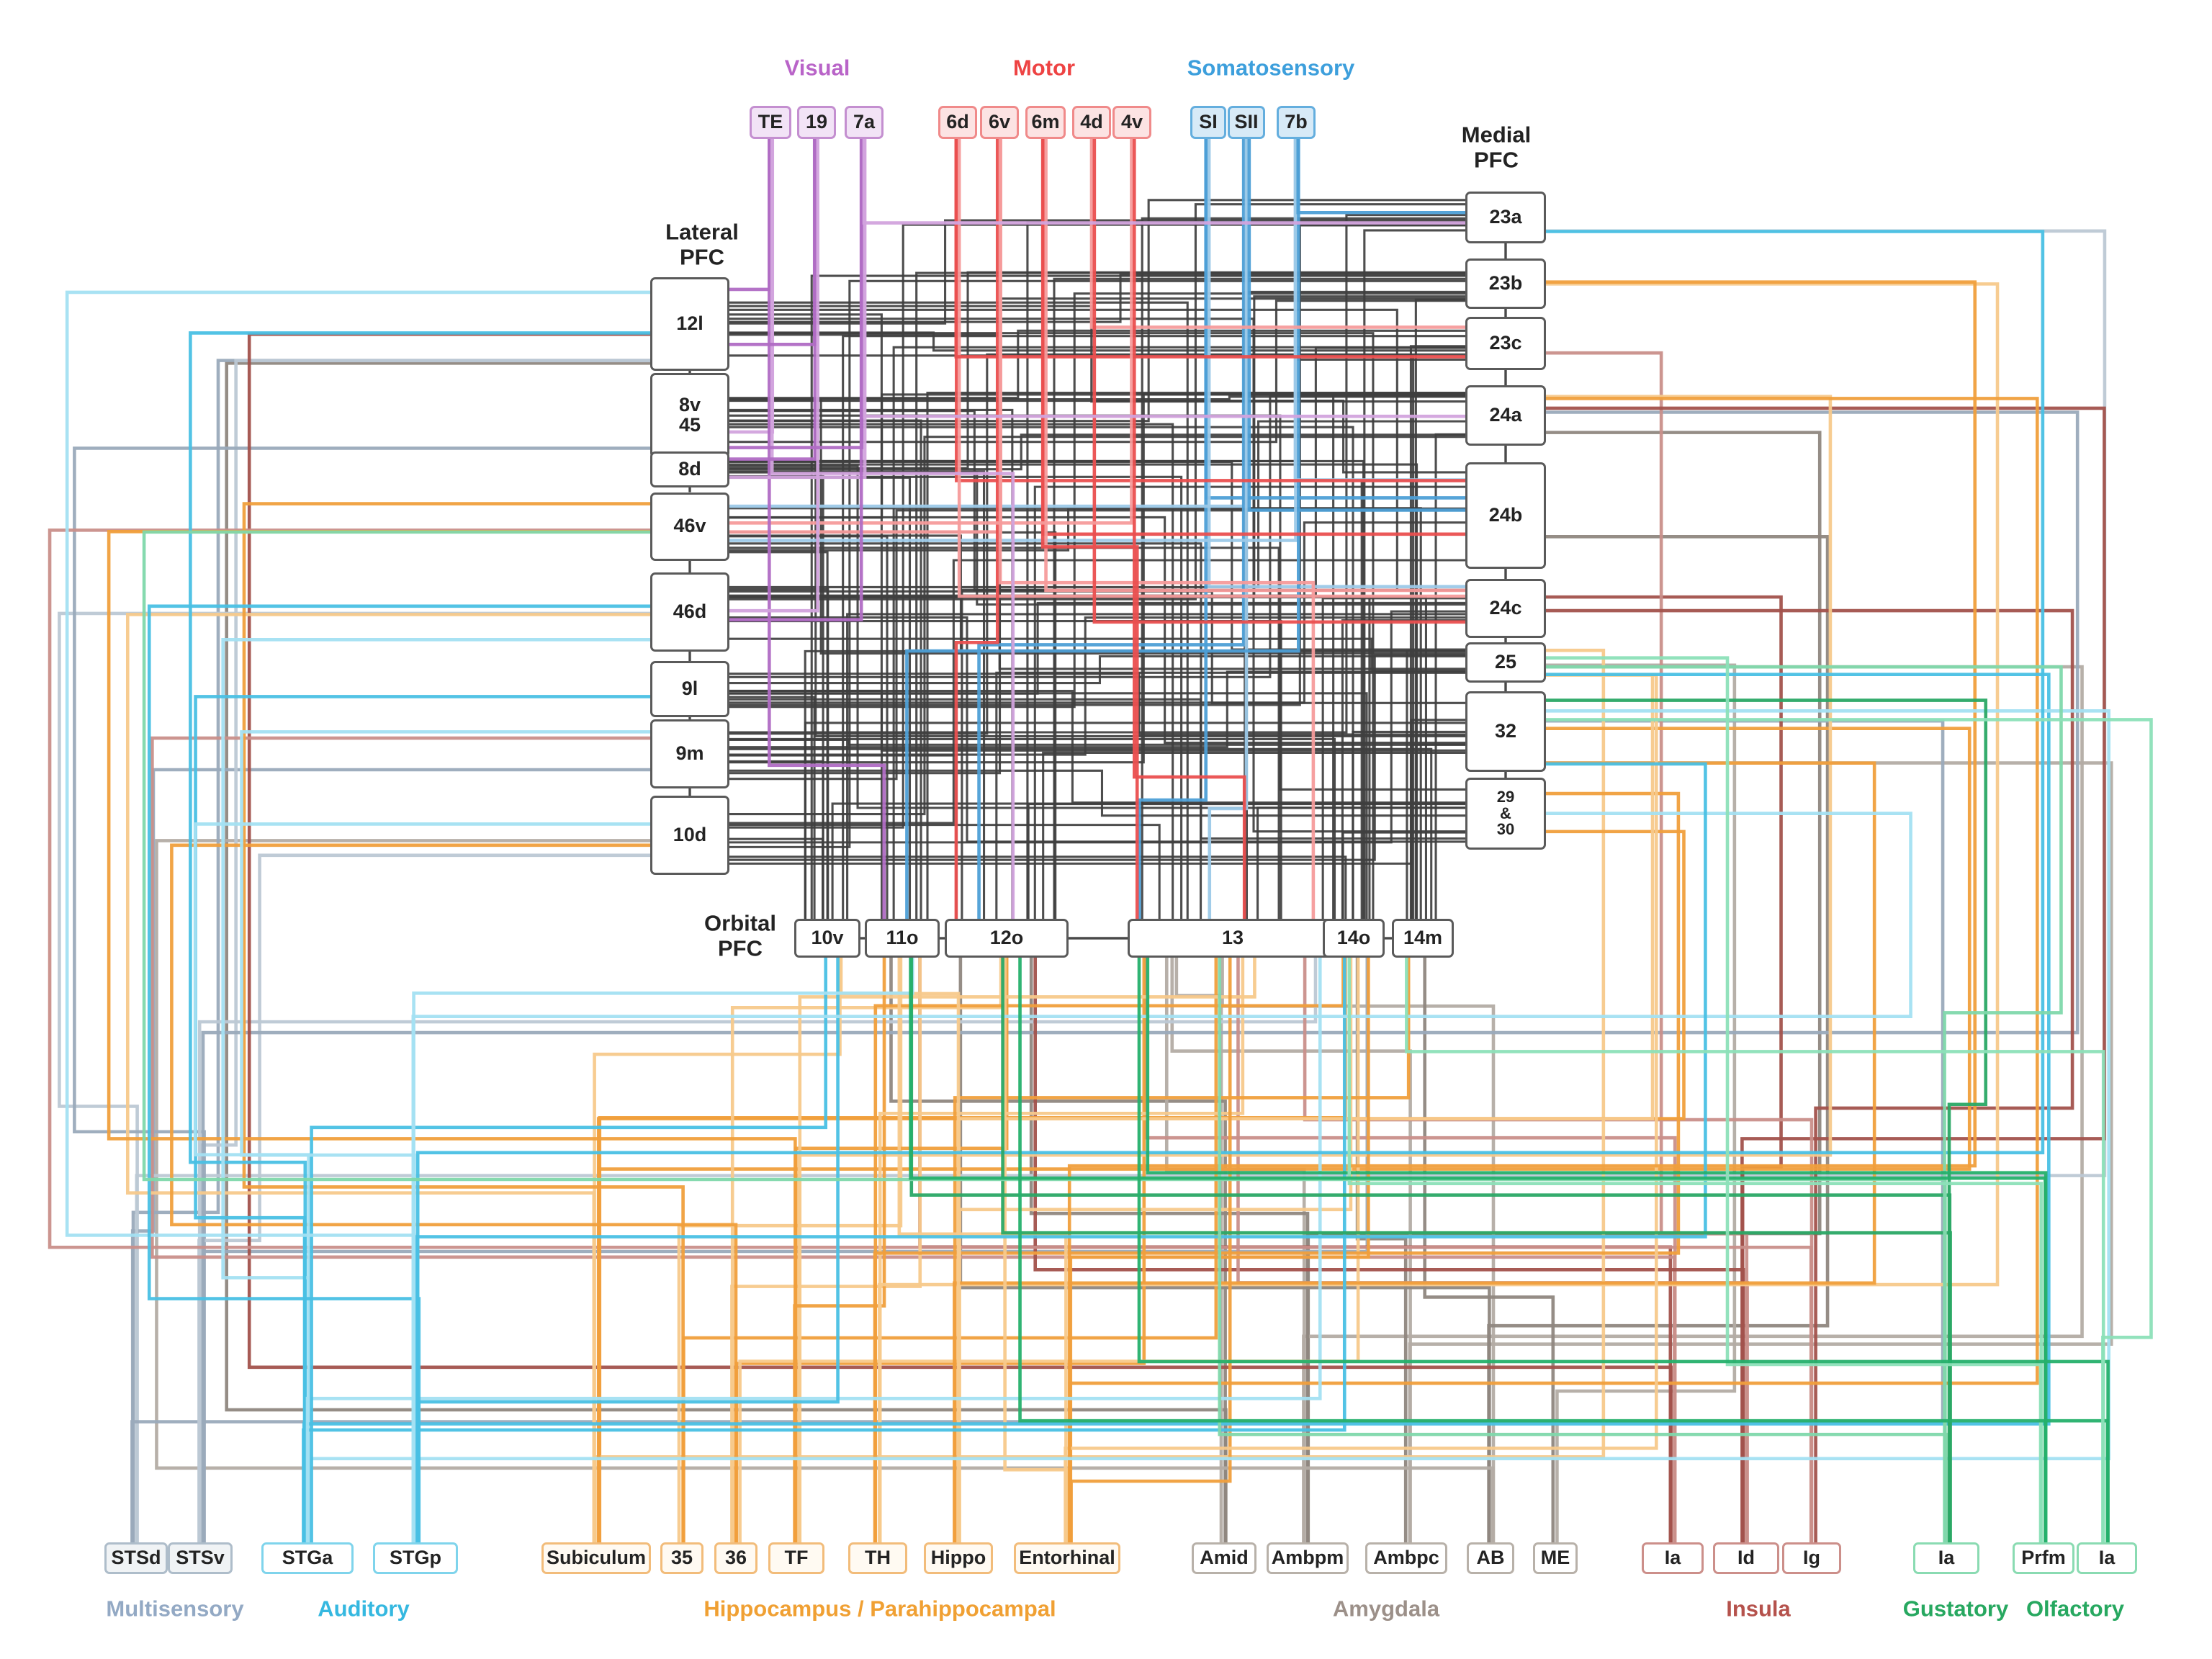  Describe the element at coordinates (1505, 283) in the screenshot. I see `region-box-M23b: 23b` at that location.